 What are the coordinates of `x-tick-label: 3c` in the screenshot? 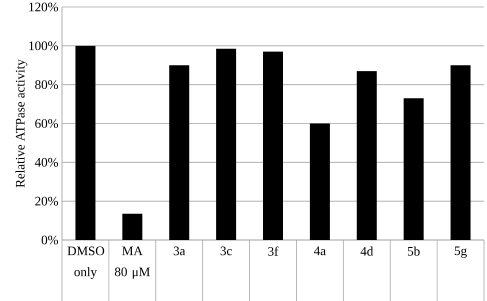 It's located at (226, 251).